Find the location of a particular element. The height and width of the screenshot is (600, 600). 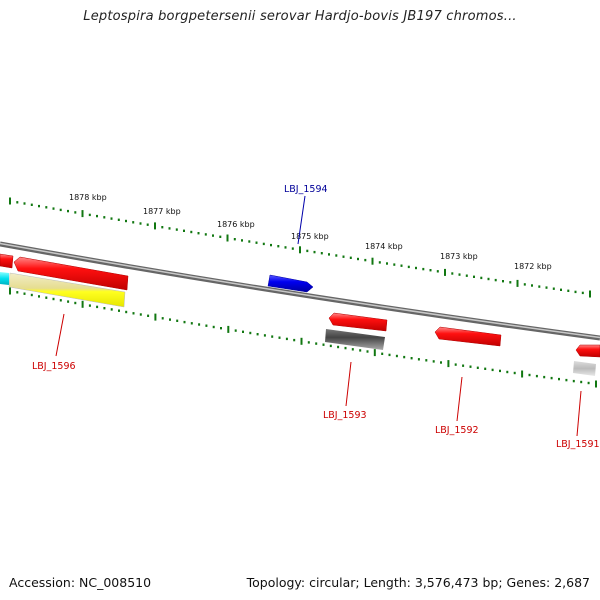

gene-yellow-glyph is located at coordinates (67, 290).